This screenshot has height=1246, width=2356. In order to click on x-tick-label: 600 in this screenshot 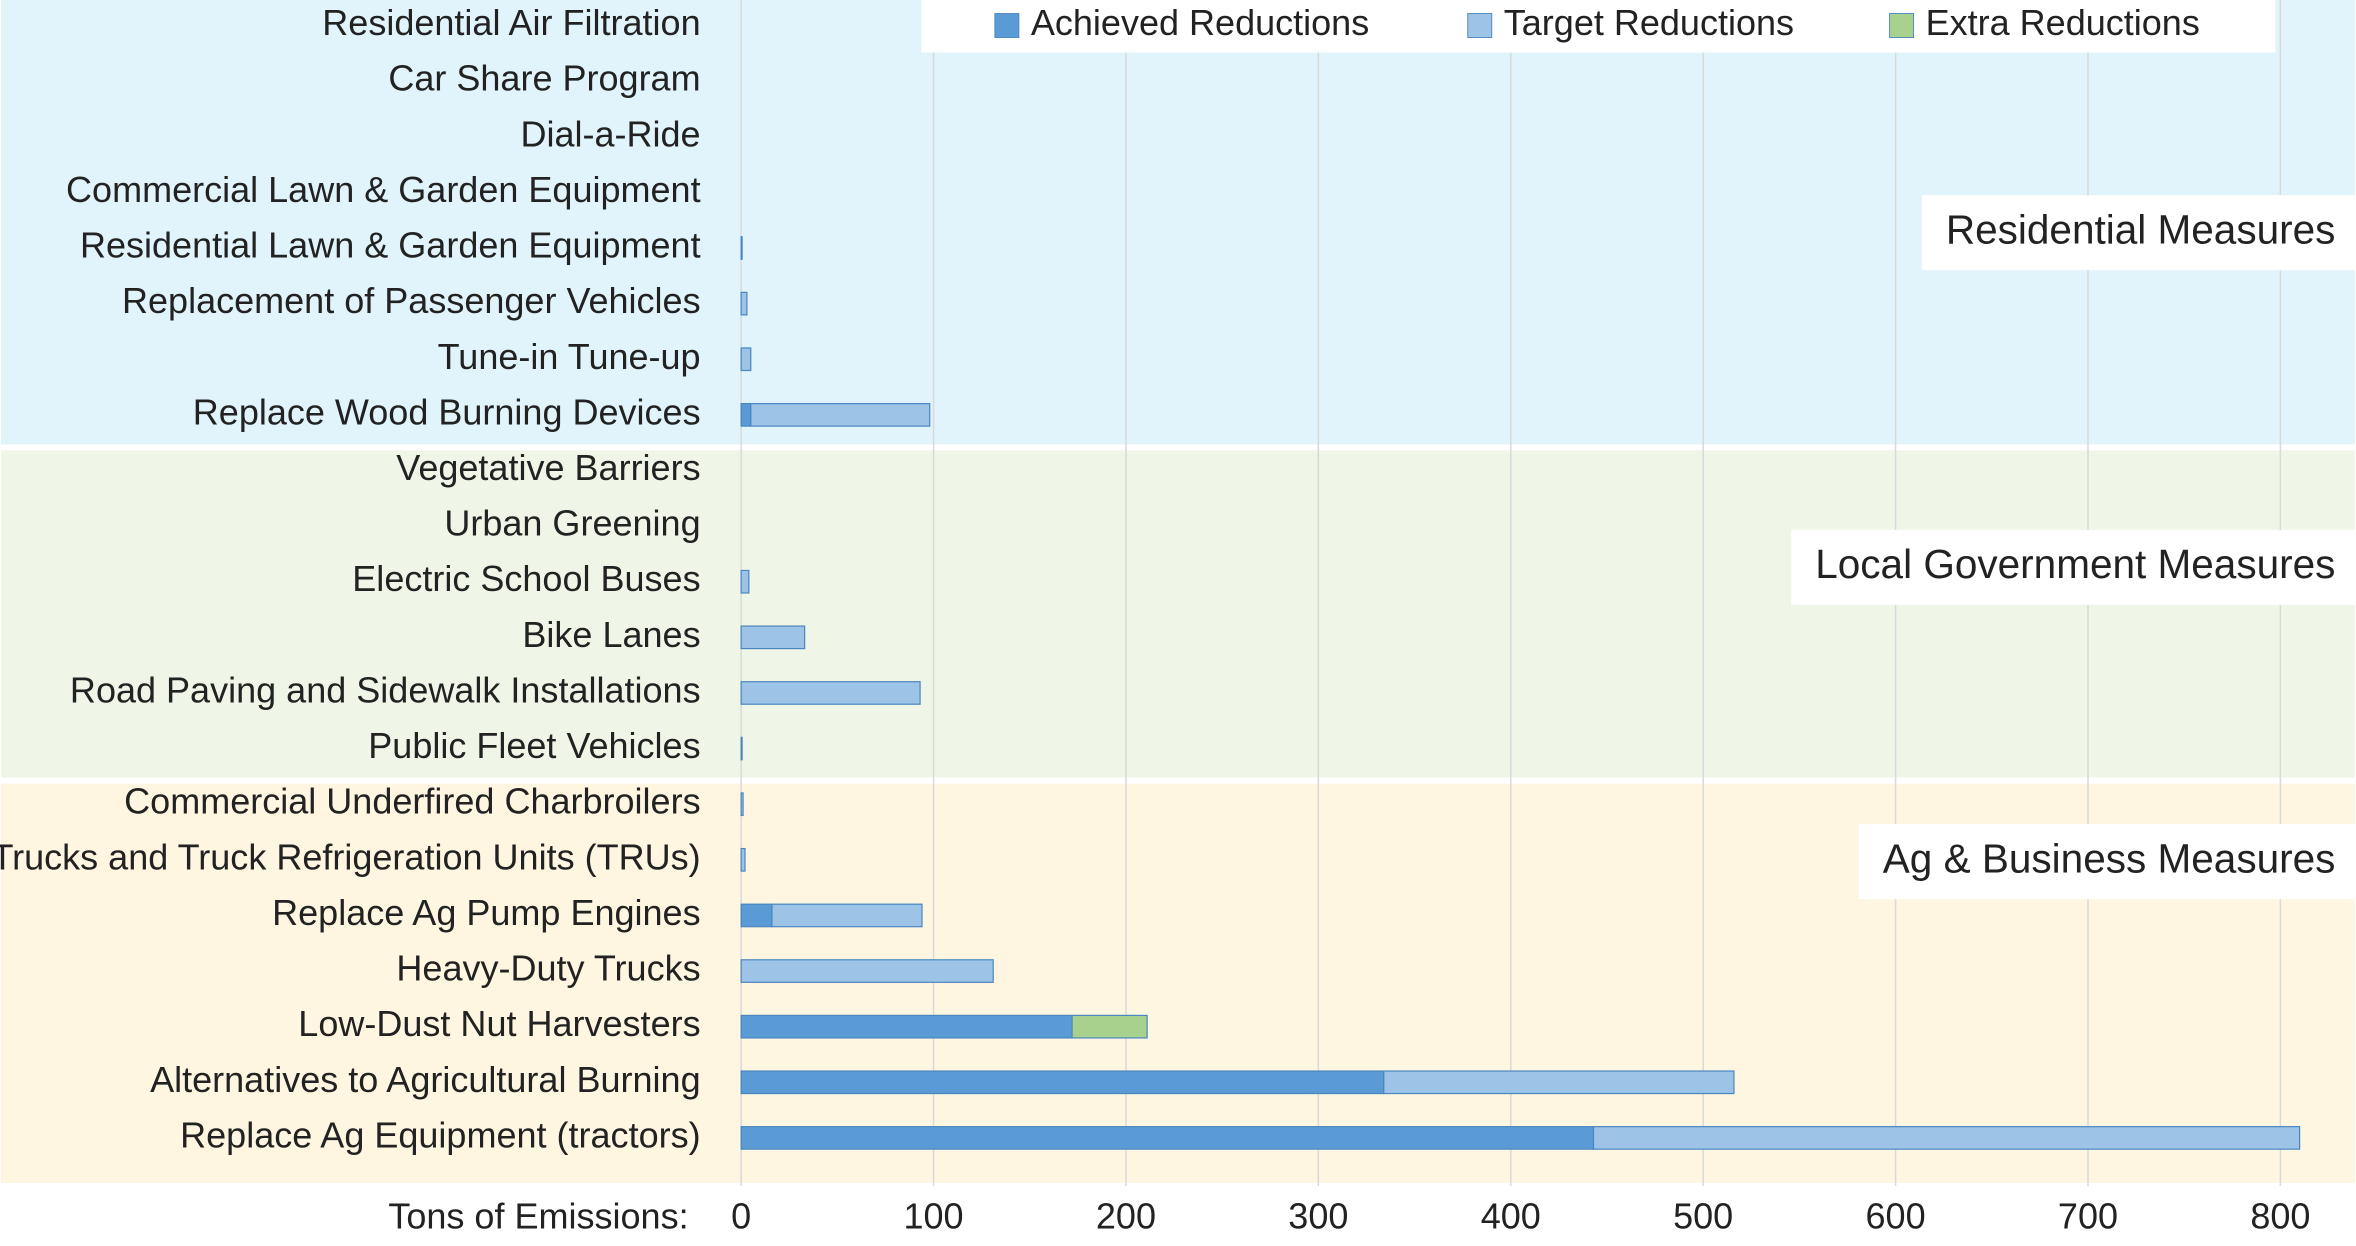, I will do `click(1896, 1215)`.